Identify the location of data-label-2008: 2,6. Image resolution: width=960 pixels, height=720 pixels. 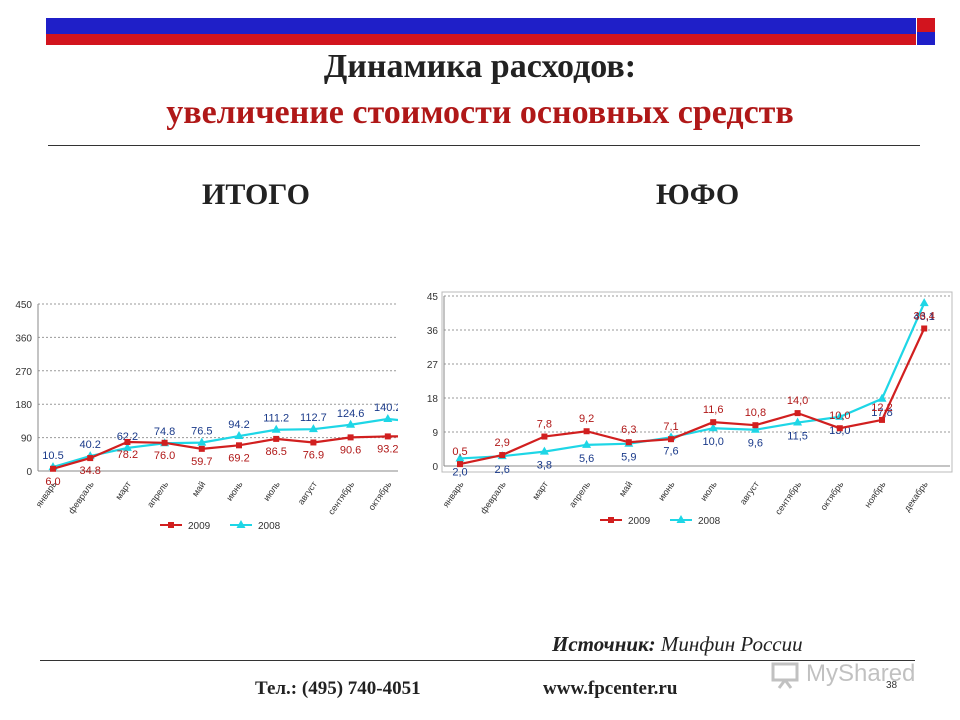
(502, 470).